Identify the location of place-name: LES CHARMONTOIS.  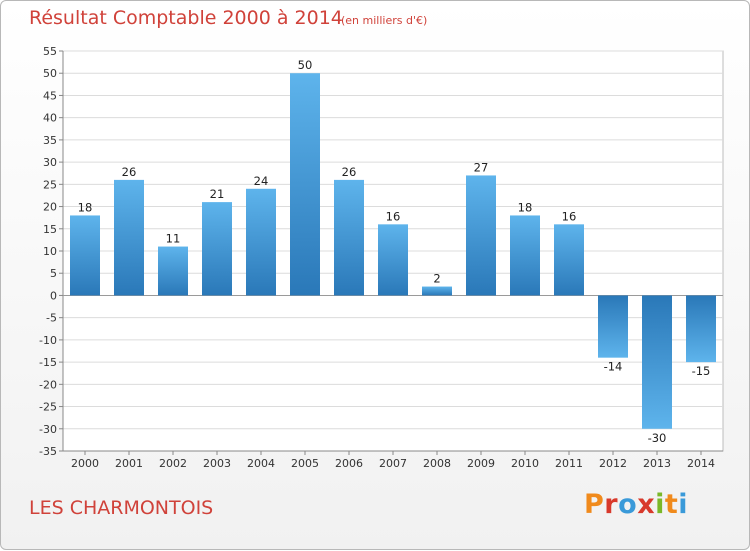
(121, 508).